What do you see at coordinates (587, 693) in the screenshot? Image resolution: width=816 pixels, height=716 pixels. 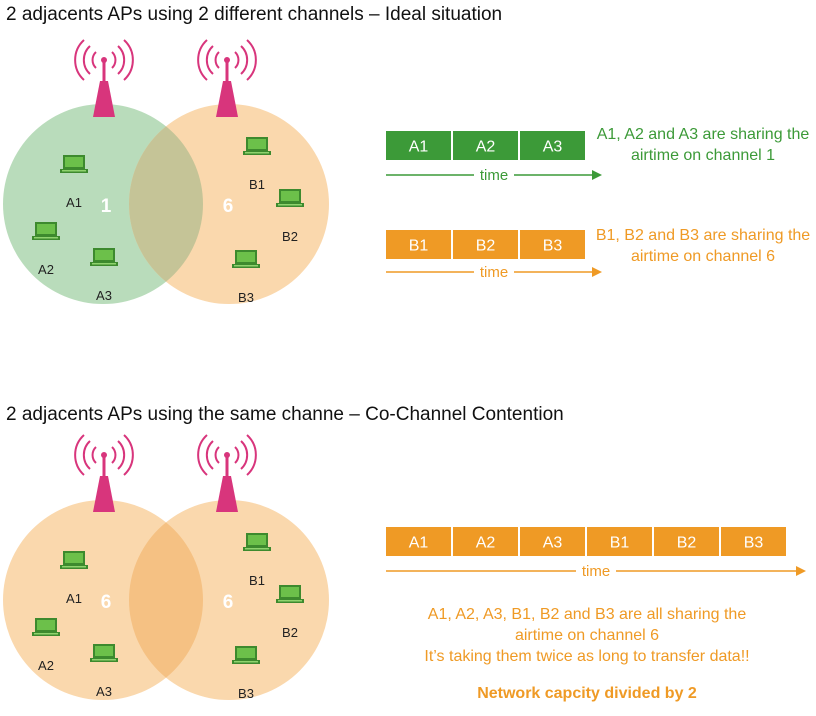 I see `capacity-conclusion: Network capcity divided by 2` at bounding box center [587, 693].